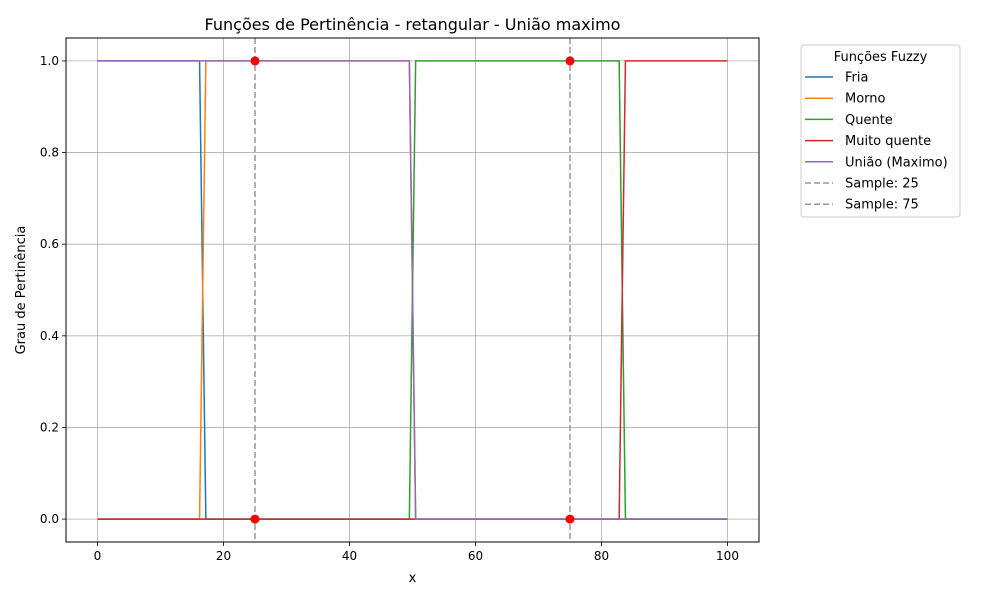 Image resolution: width=1000 pixels, height=605 pixels. What do you see at coordinates (49, 61) in the screenshot?
I see `y-tick-label: 1.0` at bounding box center [49, 61].